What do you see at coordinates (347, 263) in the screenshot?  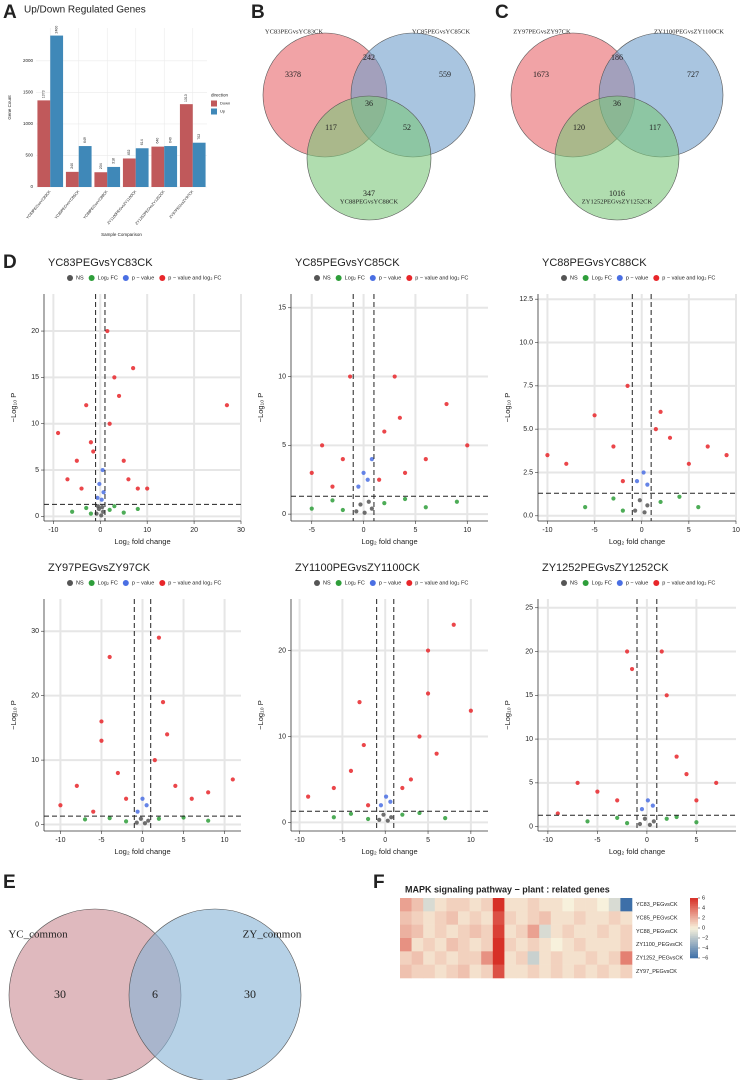 I see `chart-title: YC85PEGvsYC85CK` at bounding box center [347, 263].